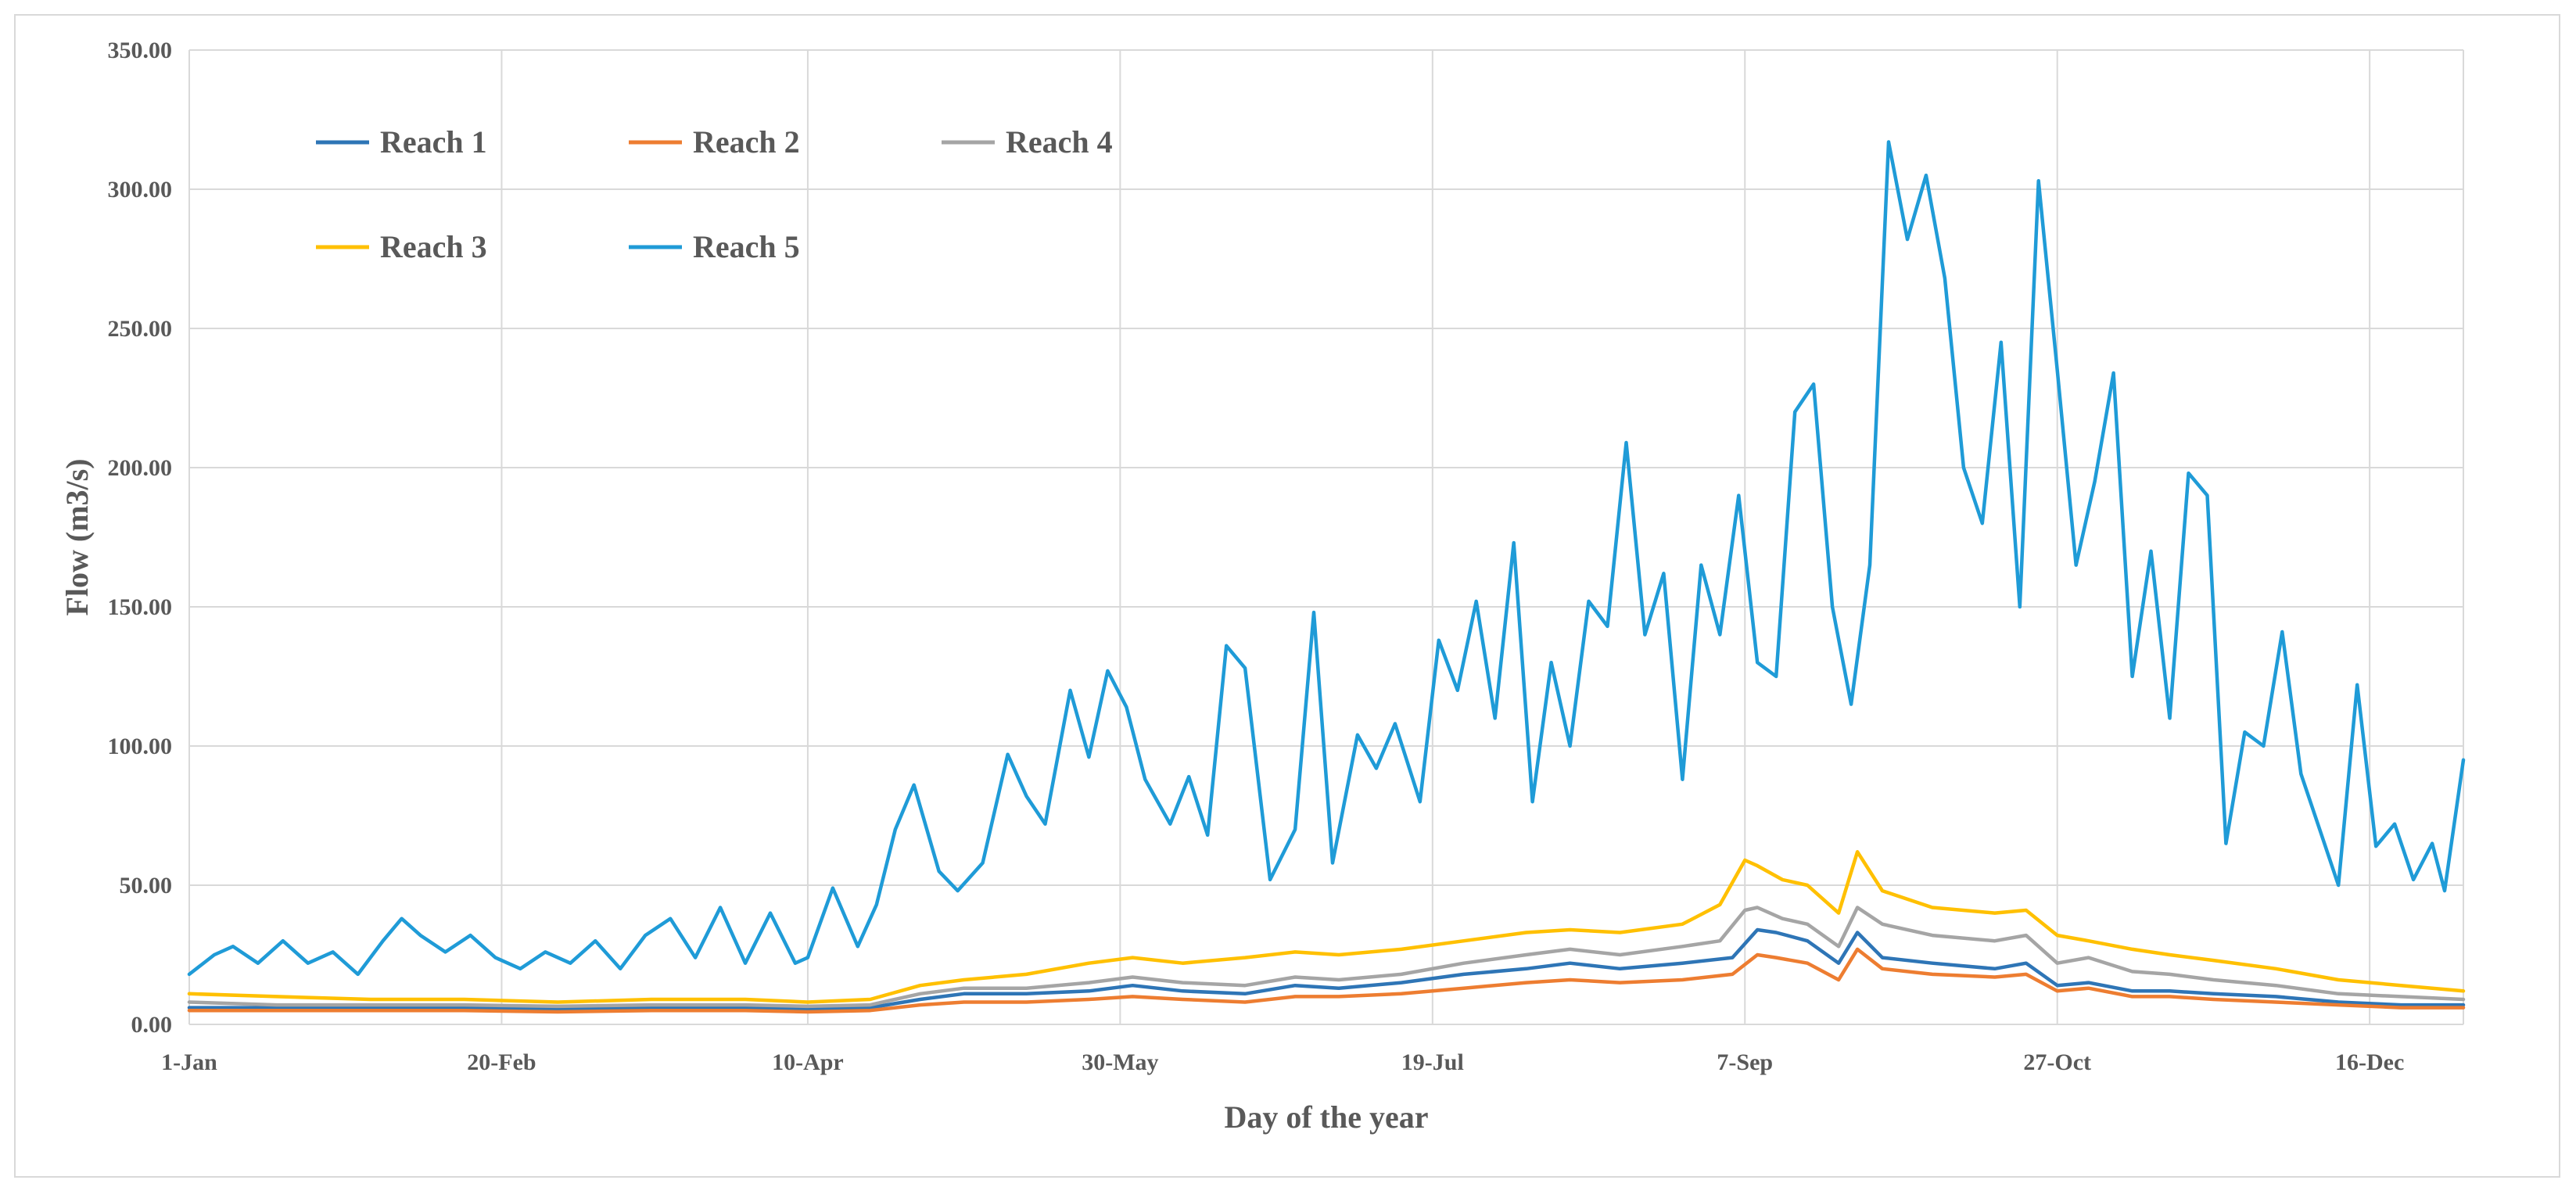  Describe the element at coordinates (433, 246) in the screenshot. I see `legend-label: Reach 3` at that location.